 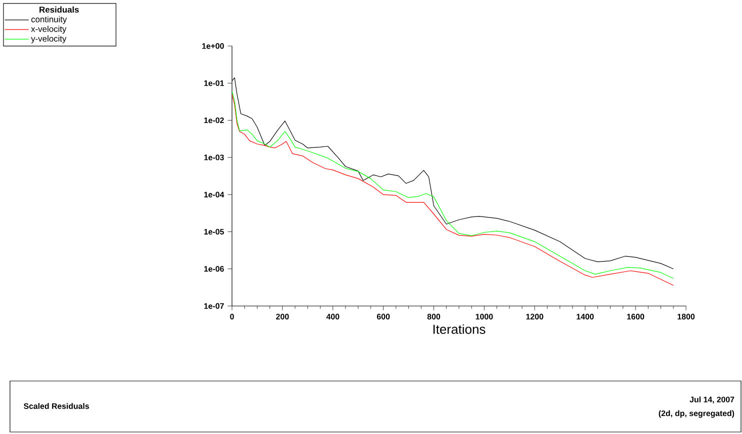 What do you see at coordinates (214, 231) in the screenshot?
I see `y-tick-label: 1e-05` at bounding box center [214, 231].